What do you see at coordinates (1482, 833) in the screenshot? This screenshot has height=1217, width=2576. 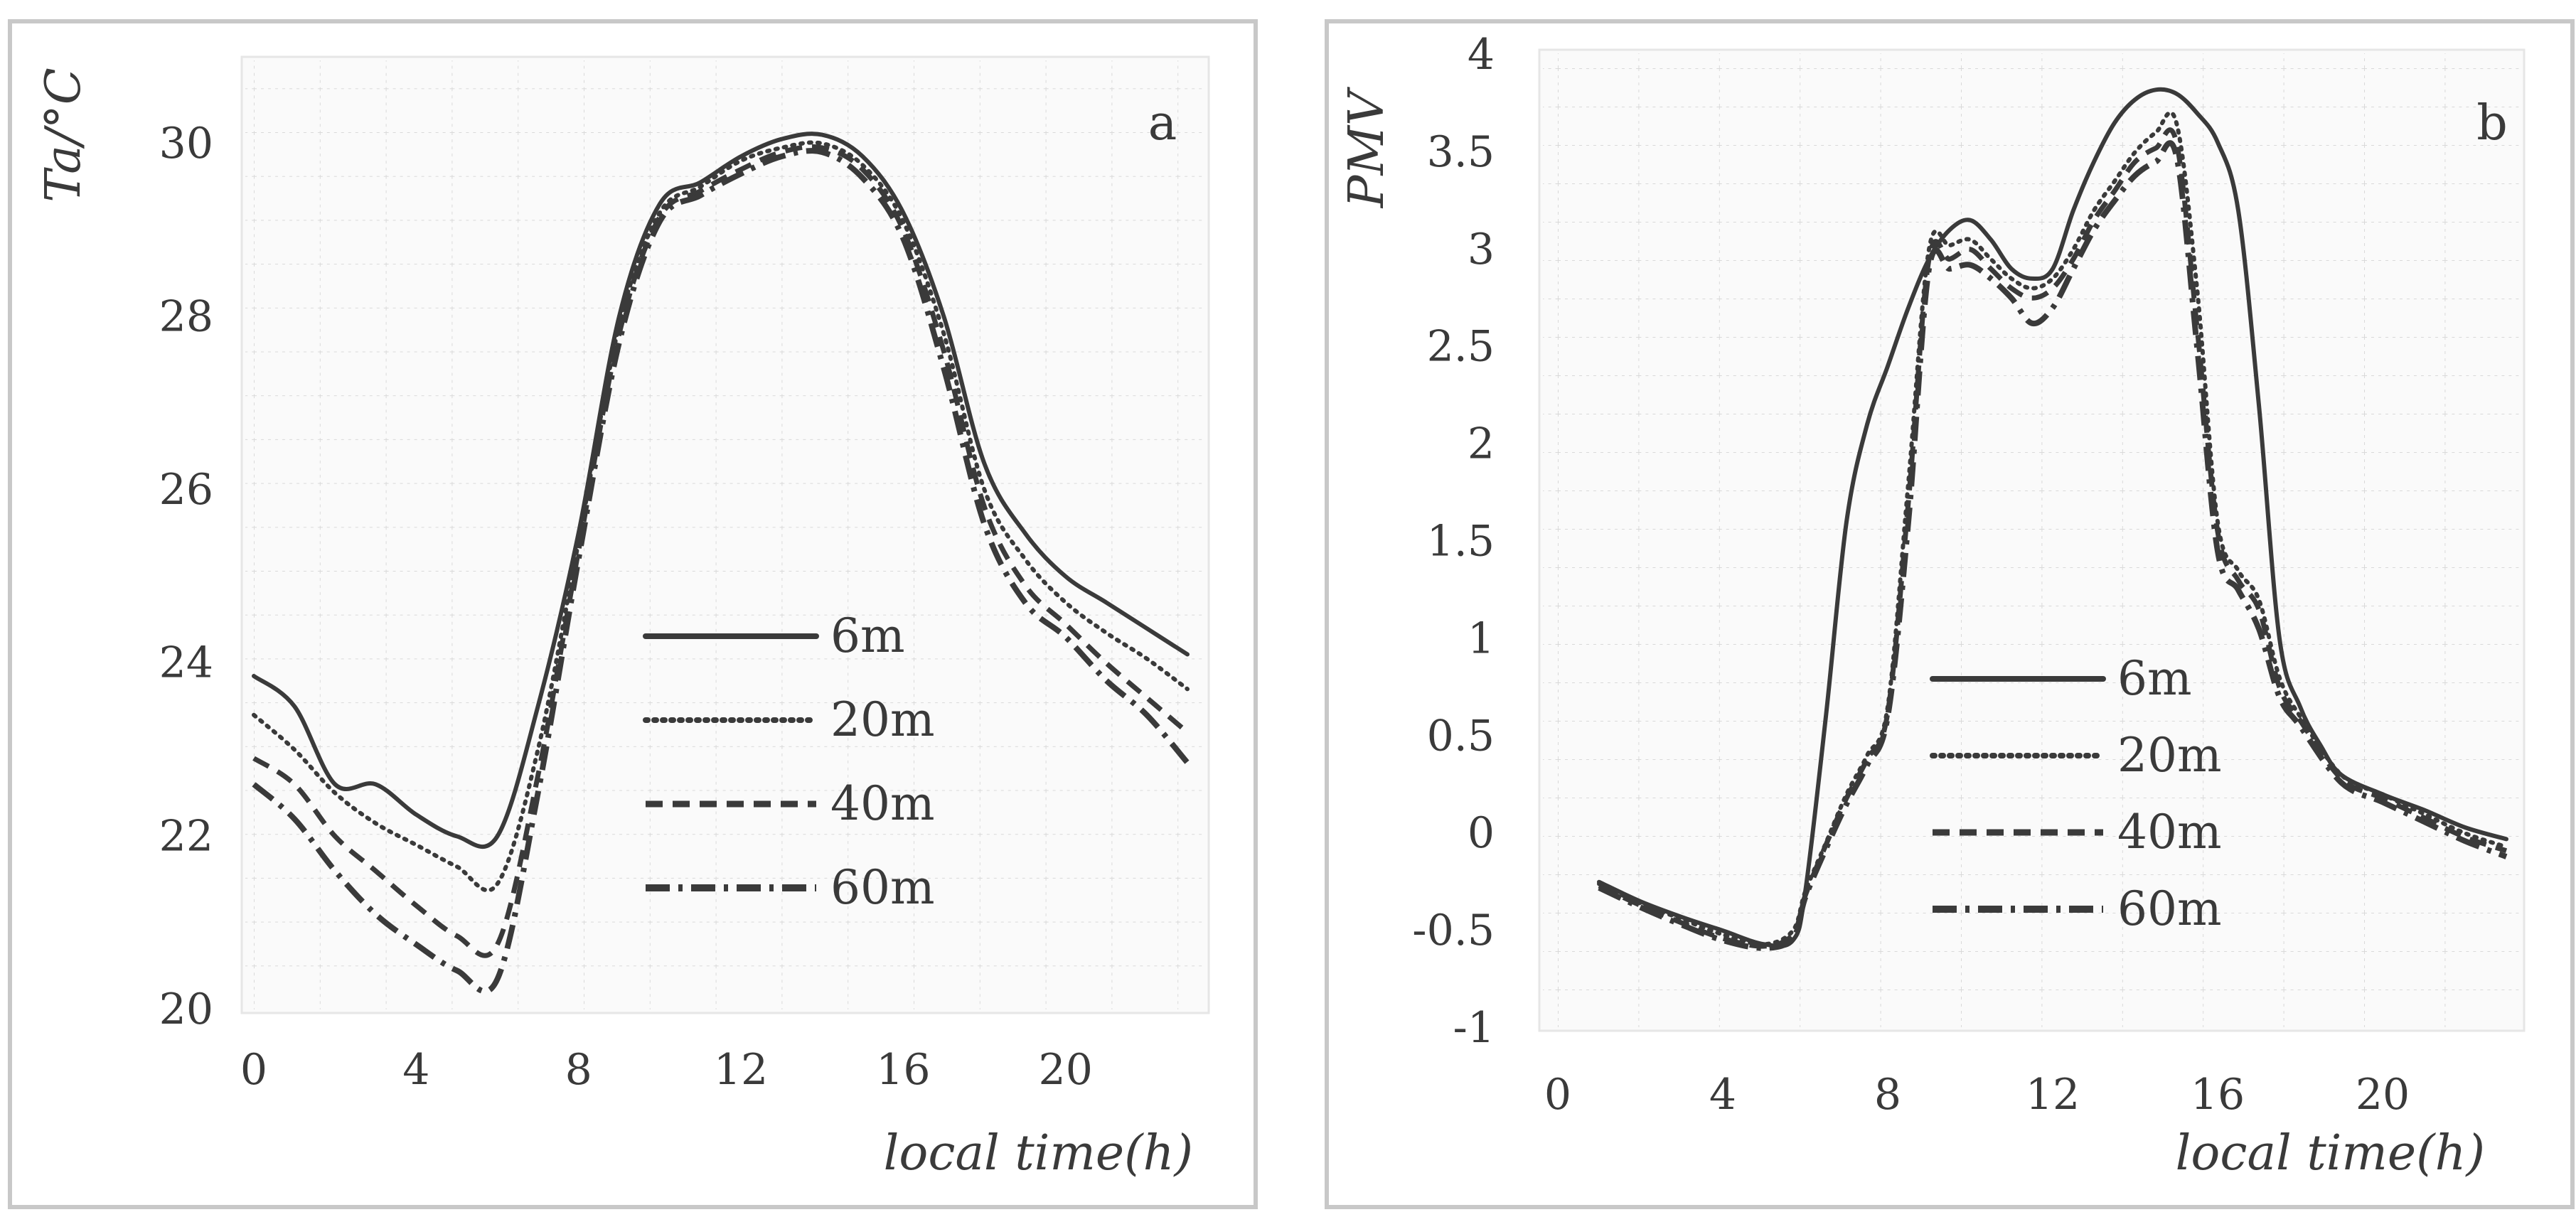 I see `y-tick-label: 0` at bounding box center [1482, 833].